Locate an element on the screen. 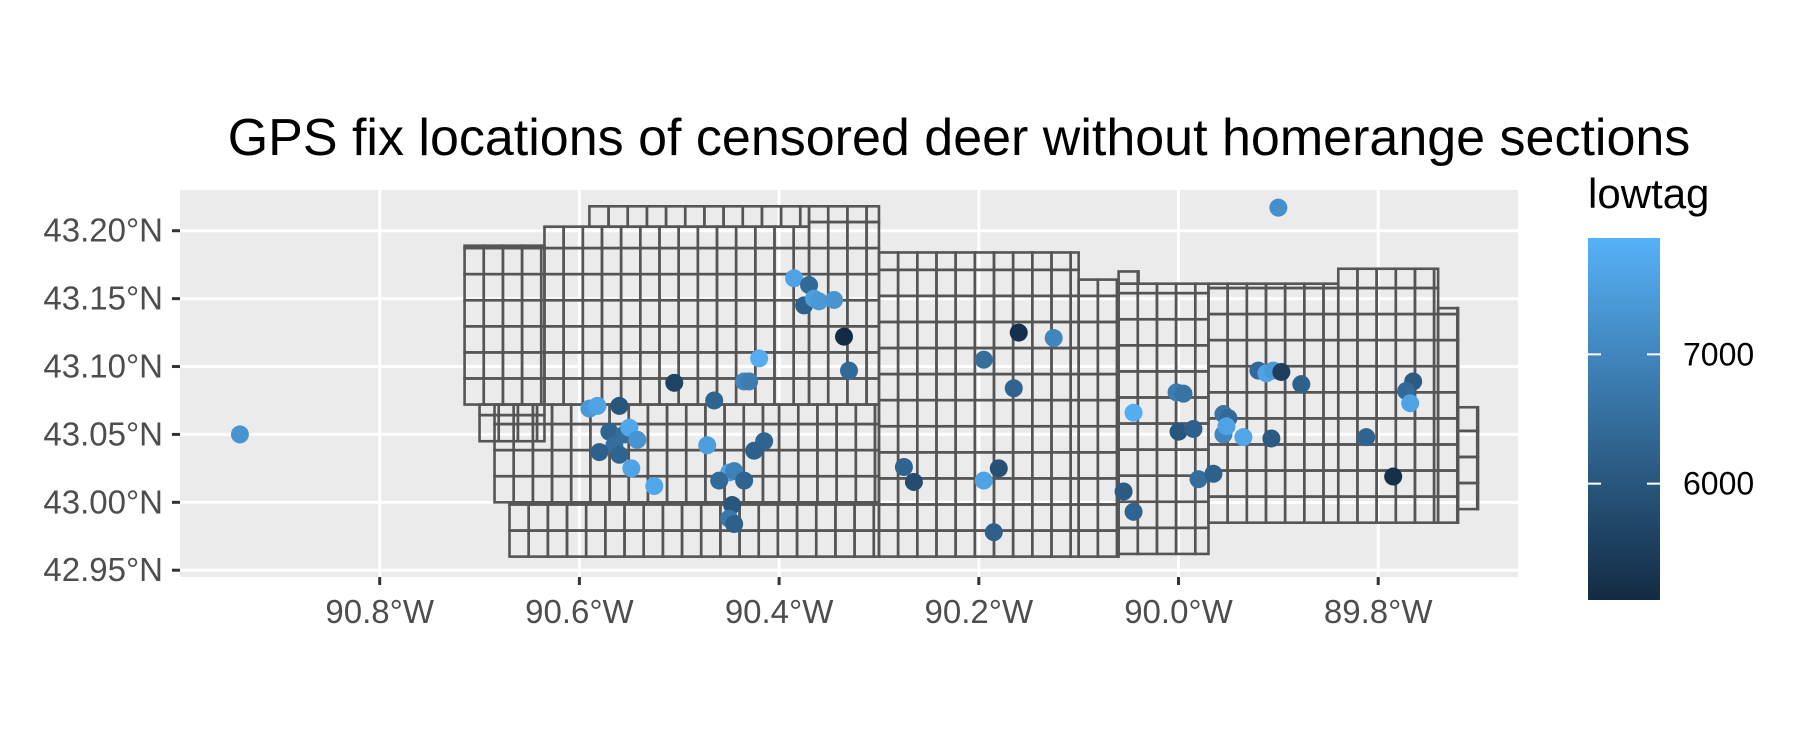  legend-label: 6000 is located at coordinates (1718, 484).